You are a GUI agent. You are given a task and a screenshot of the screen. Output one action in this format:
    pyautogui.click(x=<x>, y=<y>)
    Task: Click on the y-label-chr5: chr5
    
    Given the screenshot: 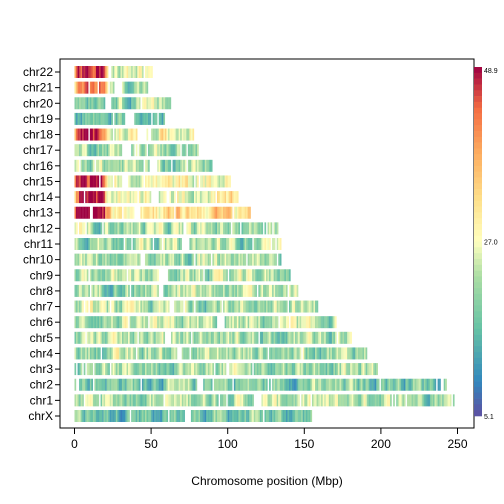 What is the action you would take?
    pyautogui.click(x=42, y=338)
    